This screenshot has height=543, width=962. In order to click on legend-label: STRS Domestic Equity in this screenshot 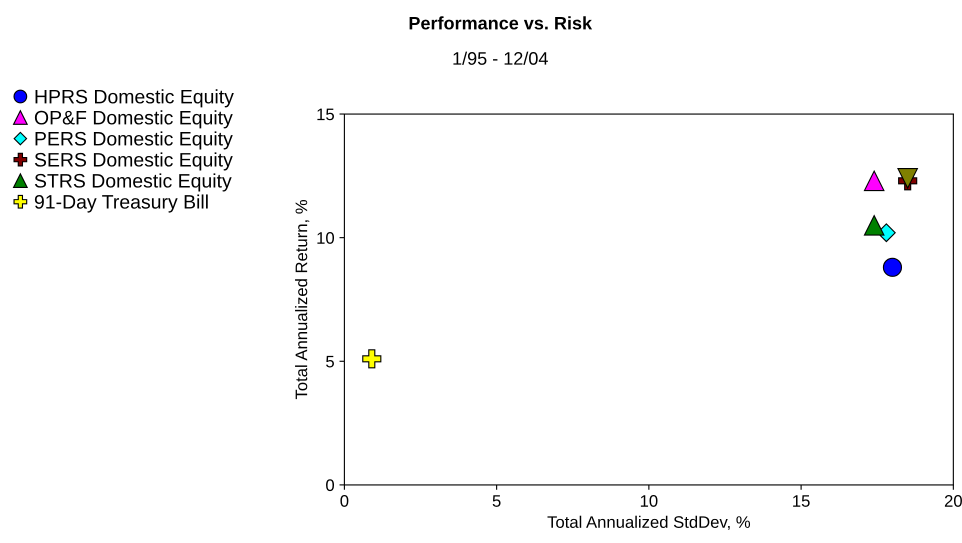, I will do `click(133, 182)`.